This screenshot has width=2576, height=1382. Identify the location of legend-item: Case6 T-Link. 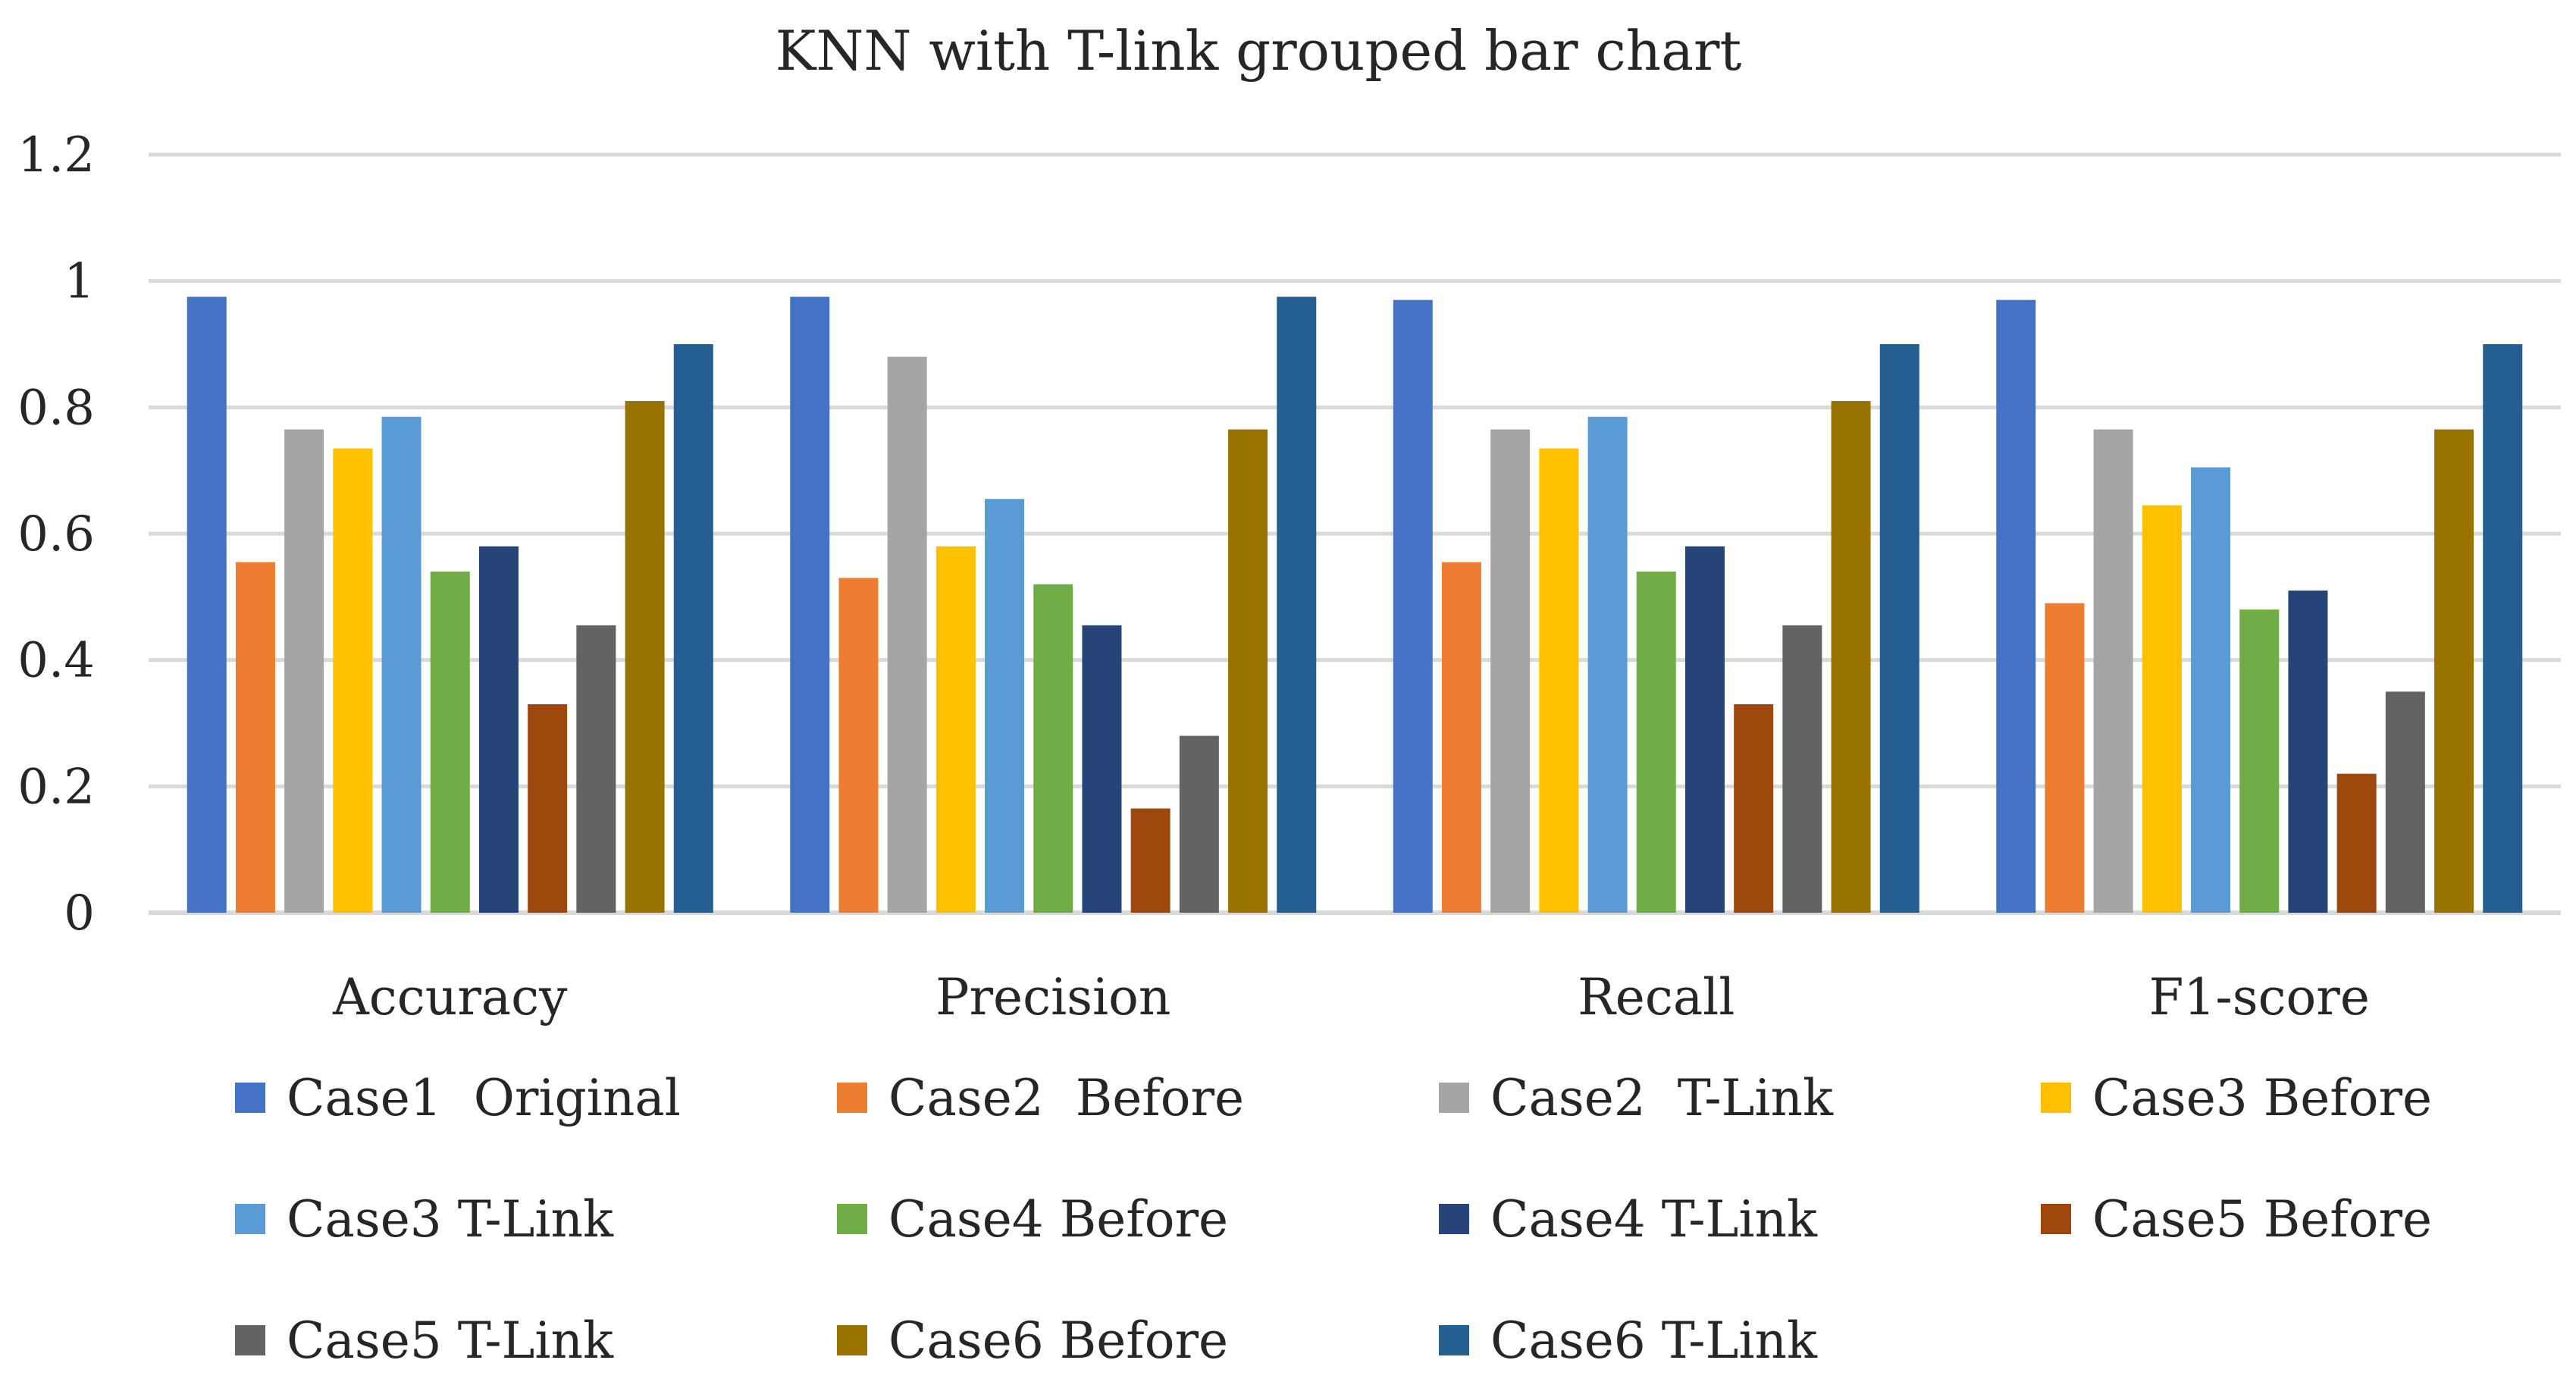
(1628, 1340).